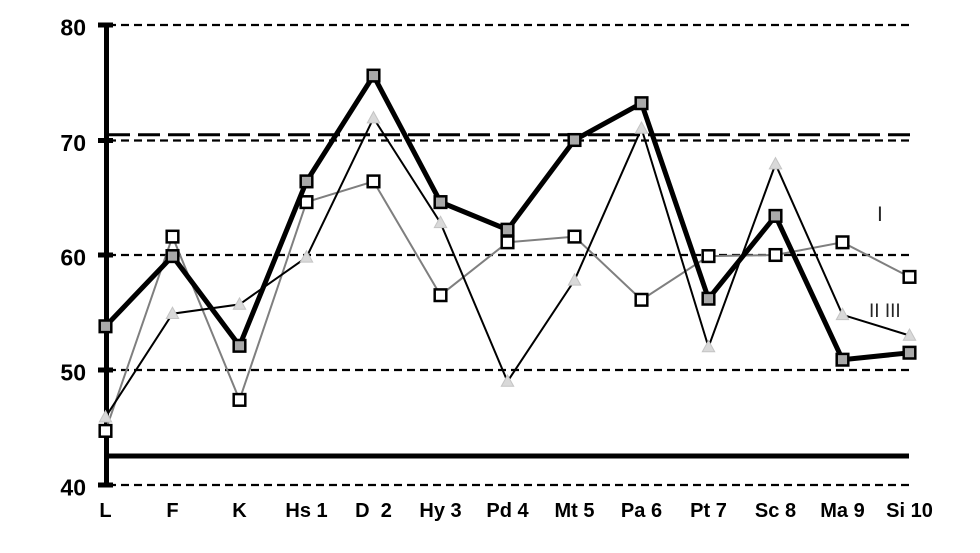 This screenshot has height=553, width=980. I want to click on svg-text: Pd 4, so click(507, 511).